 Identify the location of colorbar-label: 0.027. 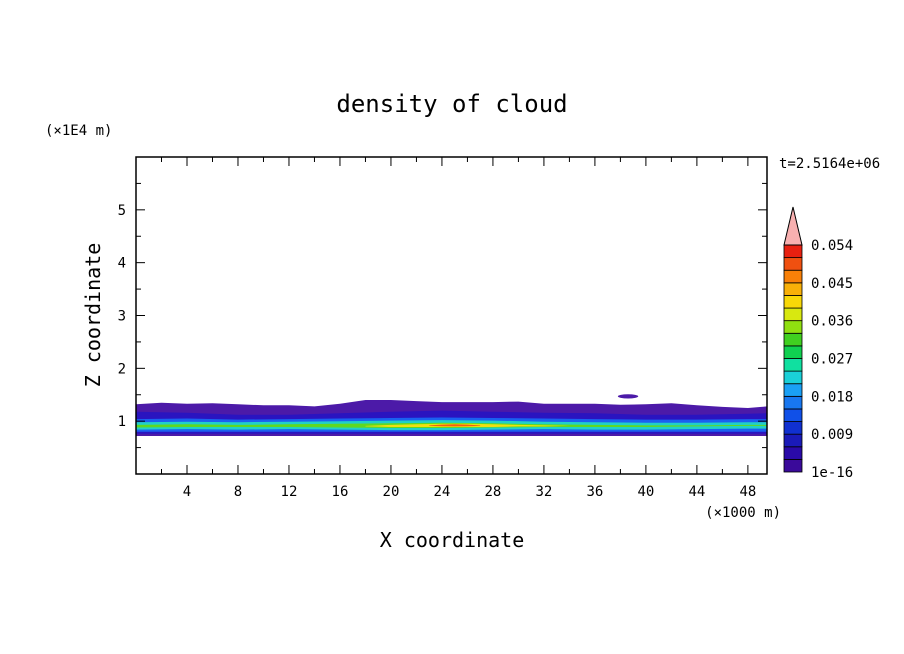
(832, 360).